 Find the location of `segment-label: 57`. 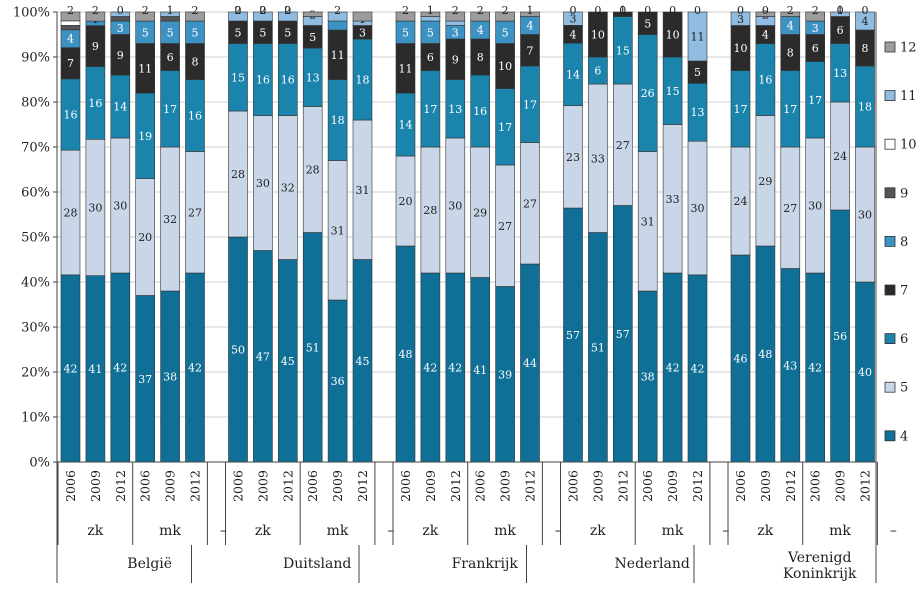

segment-label: 57 is located at coordinates (623, 334).